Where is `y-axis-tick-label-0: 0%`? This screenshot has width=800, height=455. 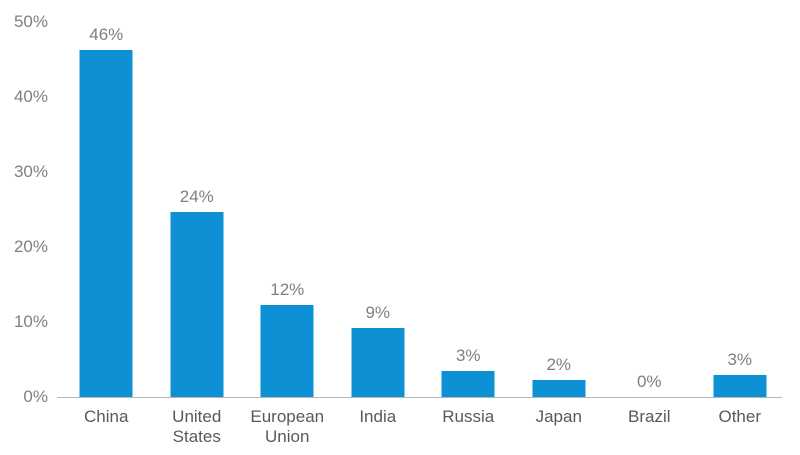
y-axis-tick-label-0: 0% is located at coordinates (35, 396).